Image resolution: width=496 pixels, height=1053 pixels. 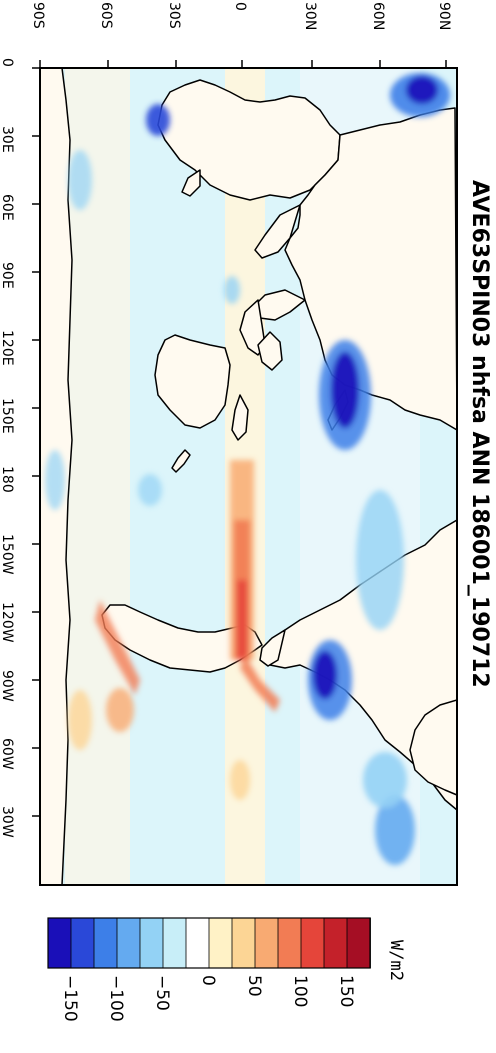 What do you see at coordinates (385, 780) in the screenshot?
I see `north-atlantic-cold` at bounding box center [385, 780].